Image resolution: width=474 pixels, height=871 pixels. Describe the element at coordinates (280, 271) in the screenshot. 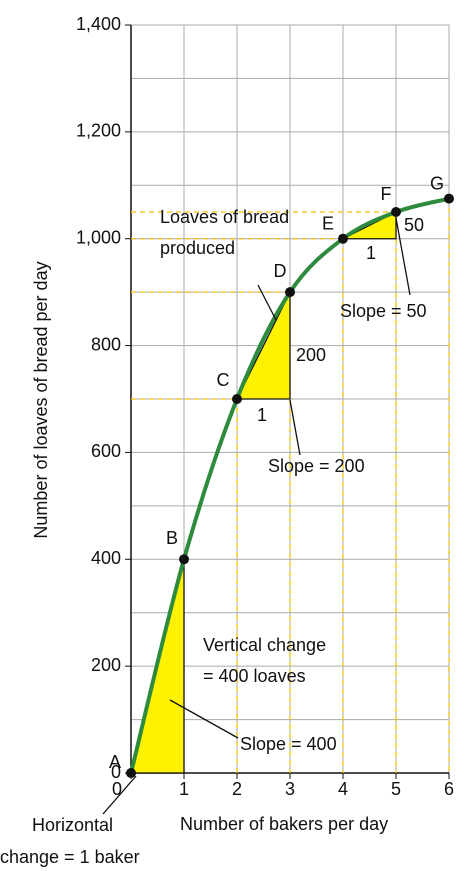

I see `point-label: D` at that location.